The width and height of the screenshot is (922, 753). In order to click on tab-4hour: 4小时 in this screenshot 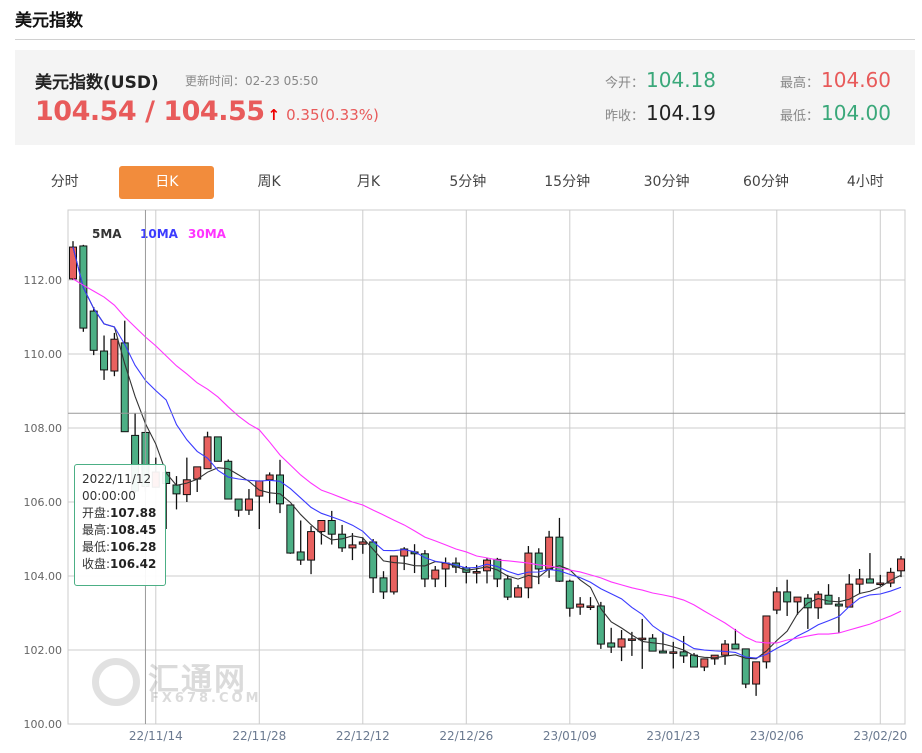, I will do `click(865, 182)`.